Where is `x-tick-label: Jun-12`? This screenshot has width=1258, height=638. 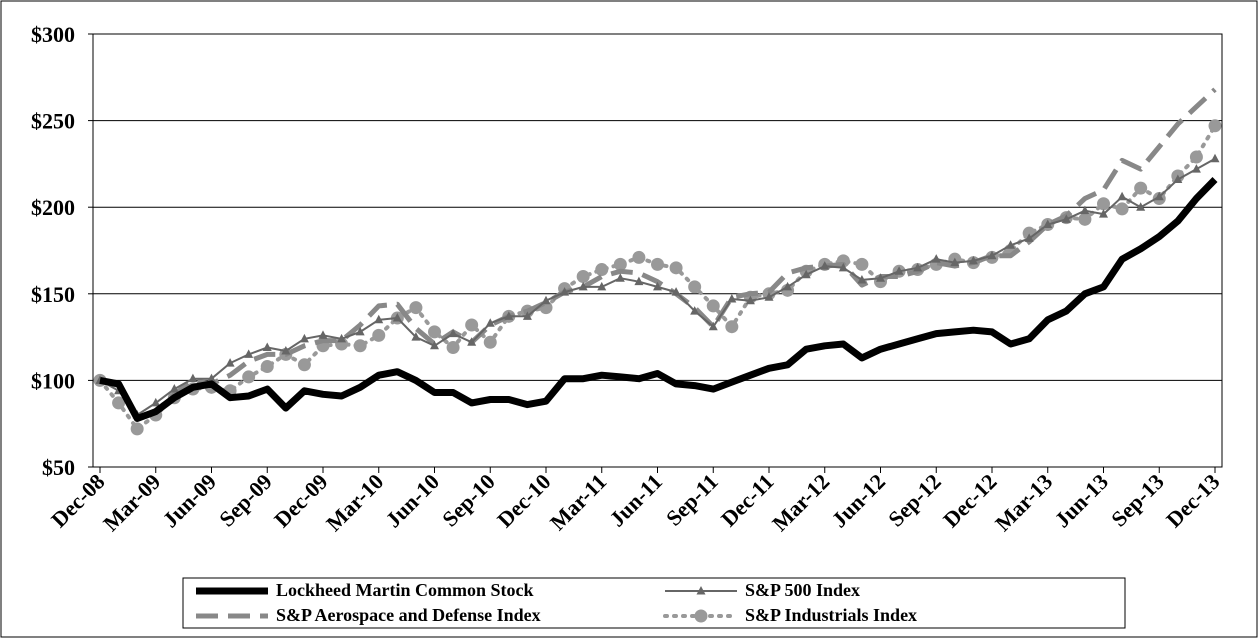
x-tick-label: Jun-12 is located at coordinates (858, 500).